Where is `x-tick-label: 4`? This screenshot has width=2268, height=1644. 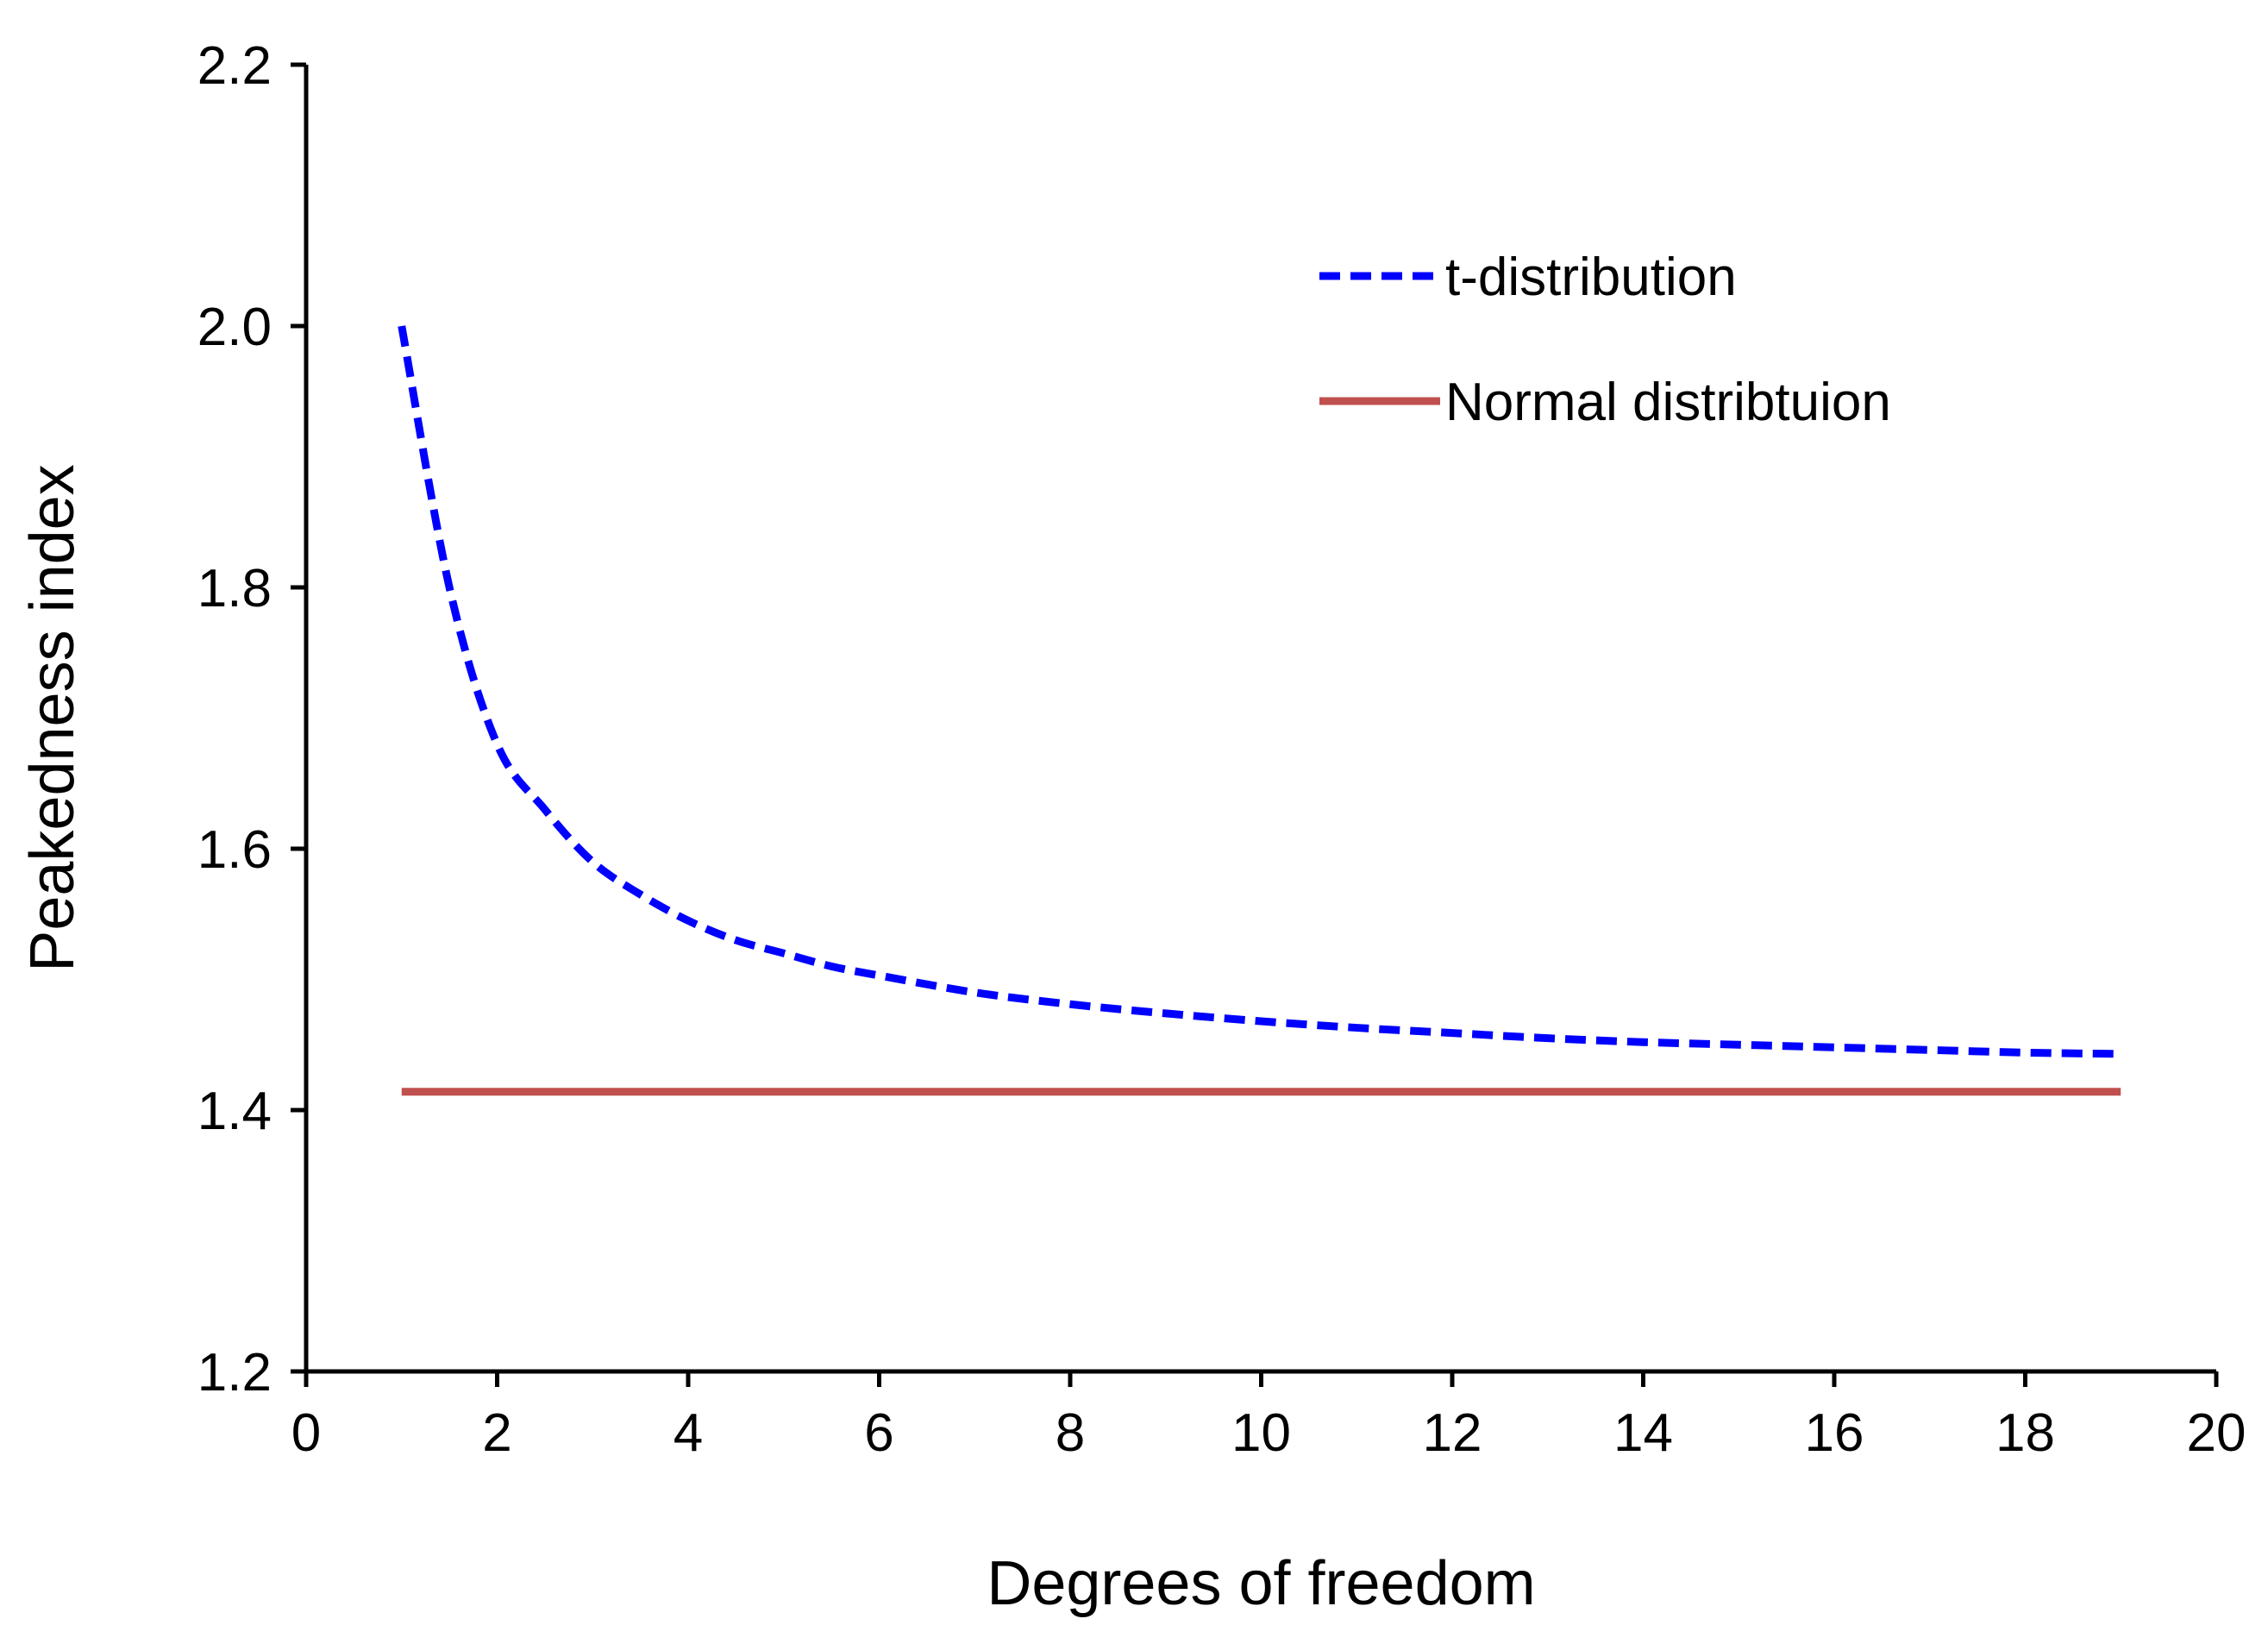
x-tick-label: 4 is located at coordinates (689, 1433).